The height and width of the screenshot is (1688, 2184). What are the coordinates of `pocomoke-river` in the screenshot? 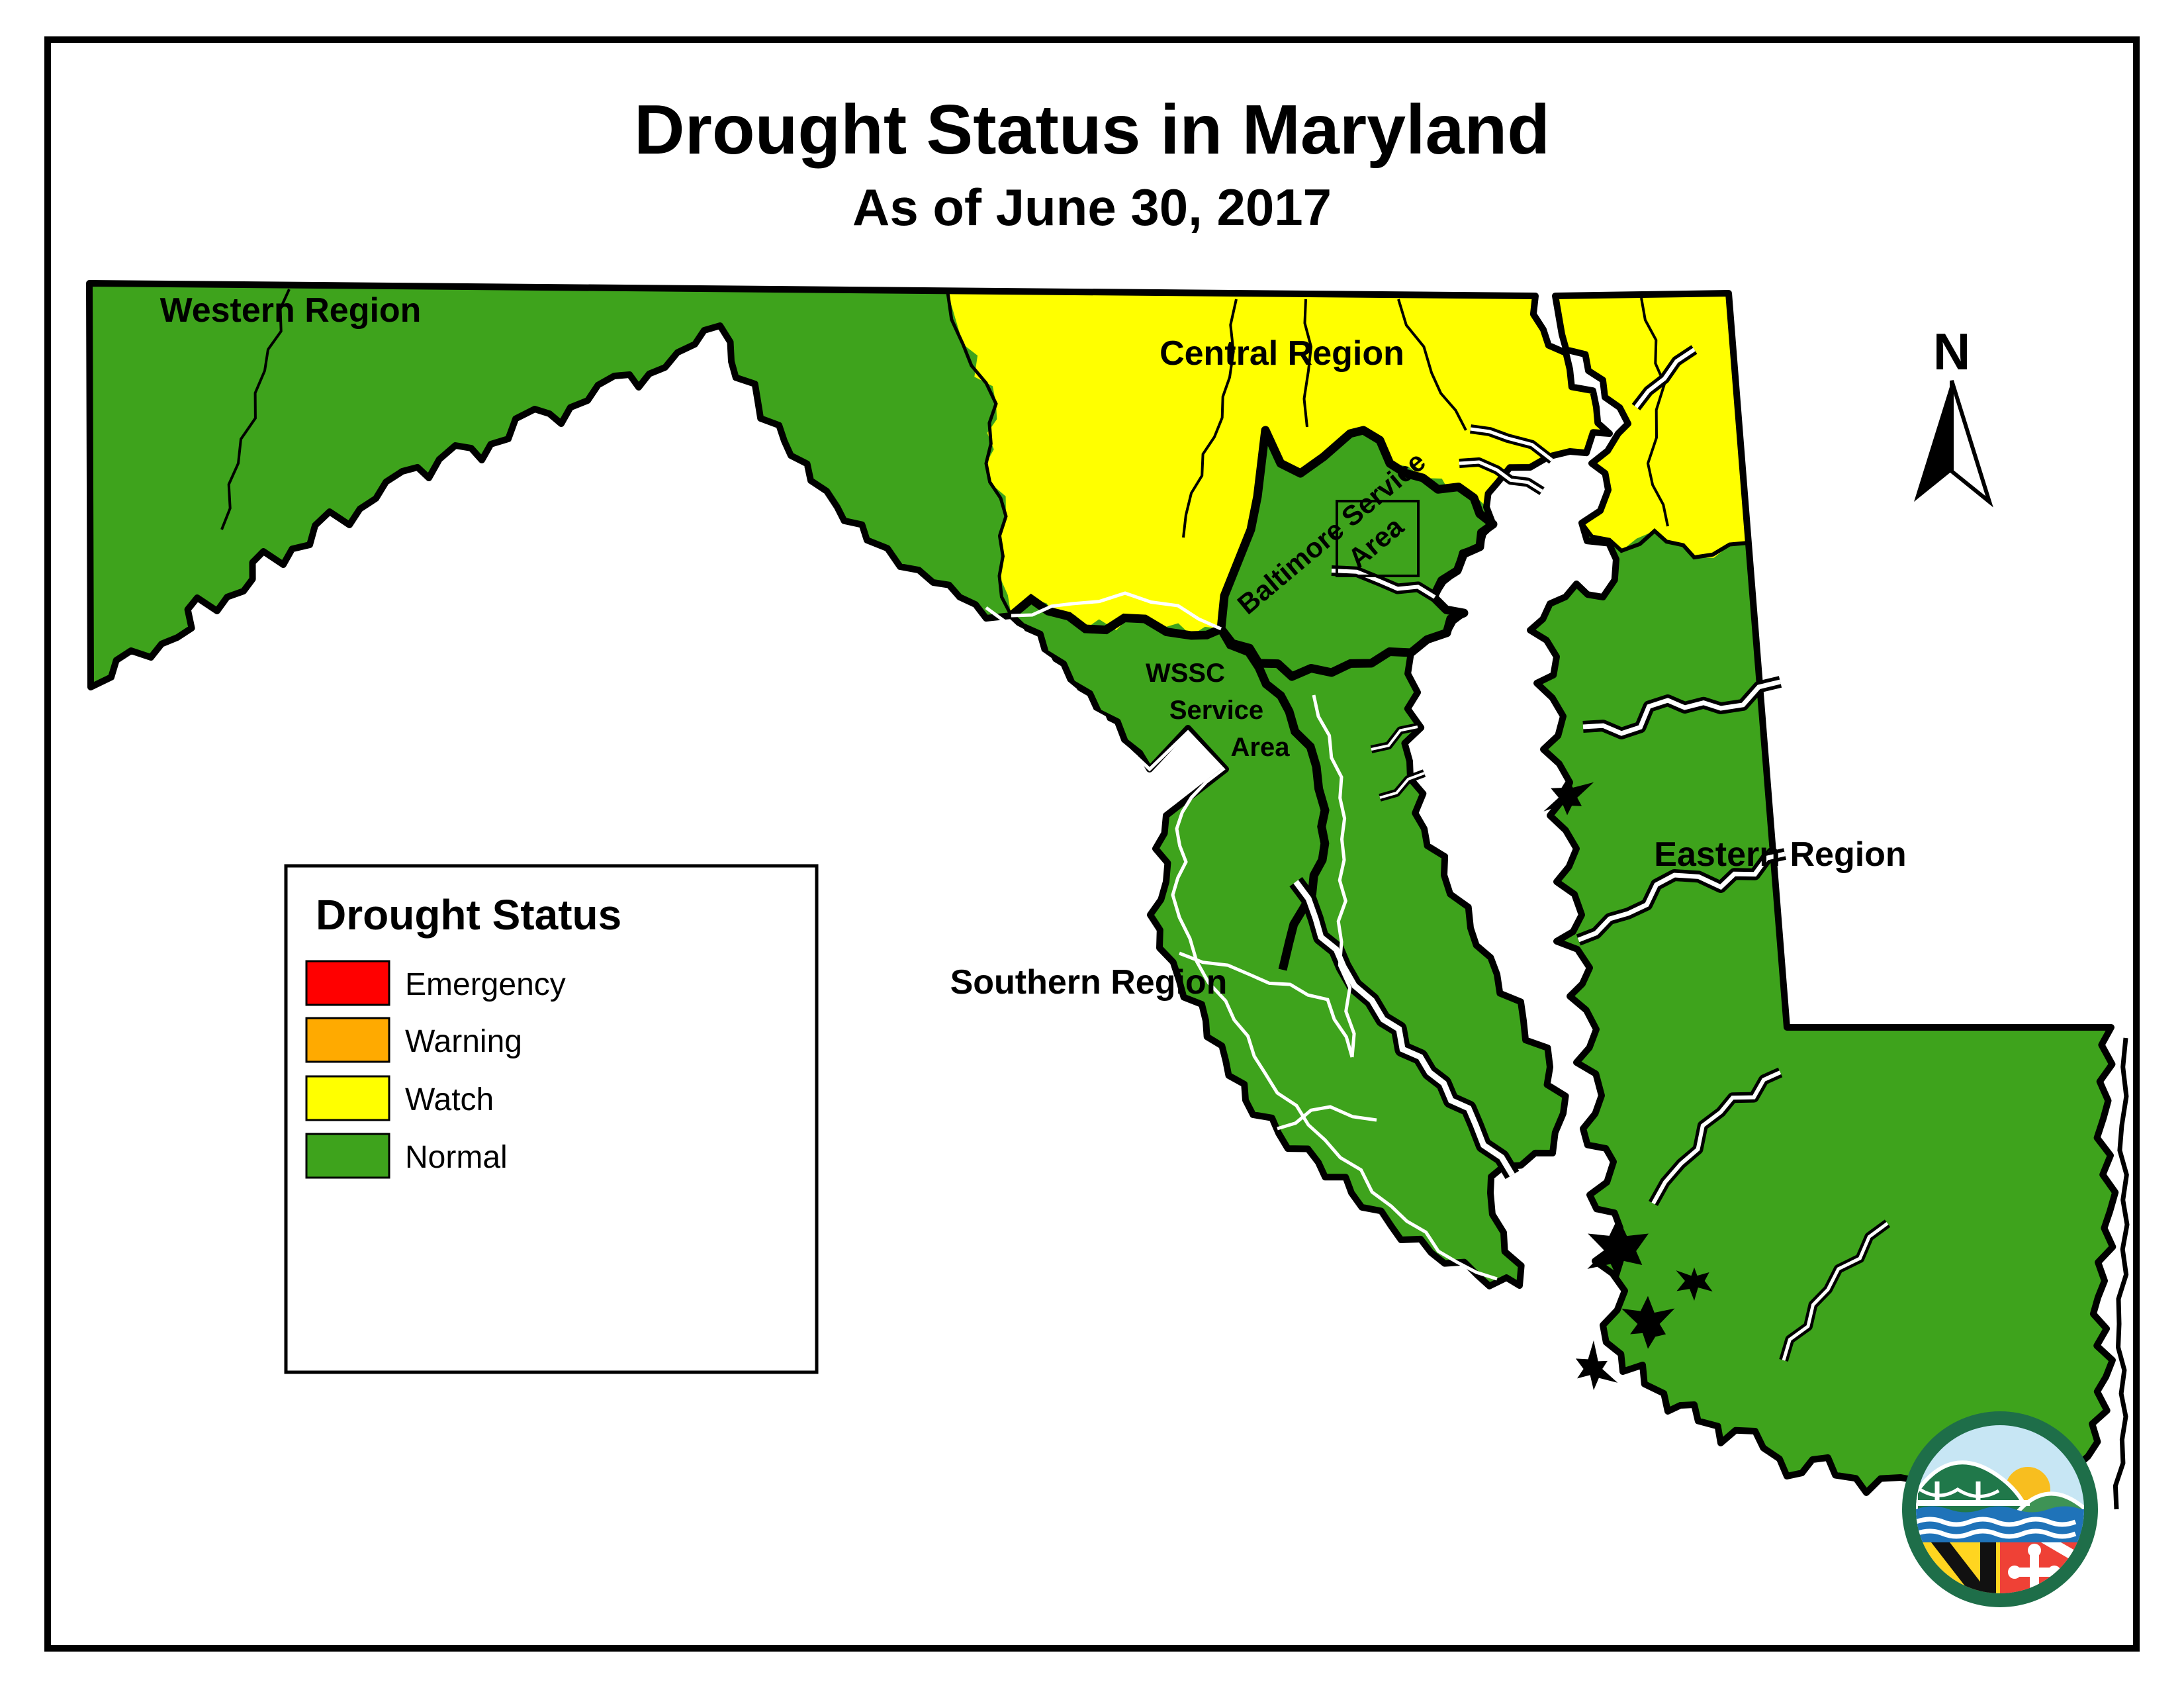 It's located at (1835, 1291).